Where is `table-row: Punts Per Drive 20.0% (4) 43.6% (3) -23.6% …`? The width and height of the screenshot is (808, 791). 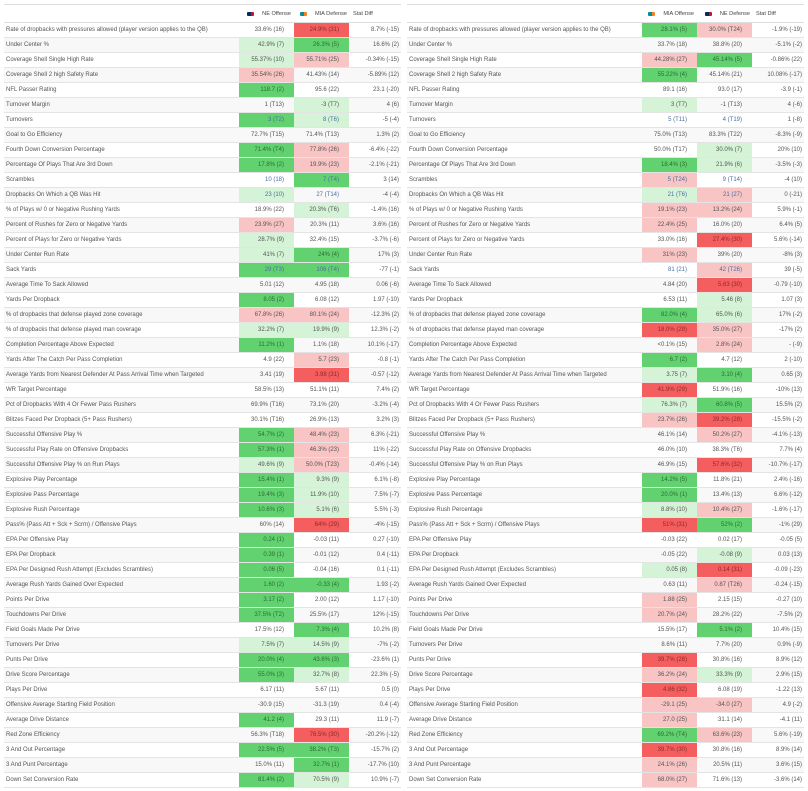
table-row: Punts Per Drive 20.0% (4) 43.6% (3) -23.6% … is located at coordinates (202, 660).